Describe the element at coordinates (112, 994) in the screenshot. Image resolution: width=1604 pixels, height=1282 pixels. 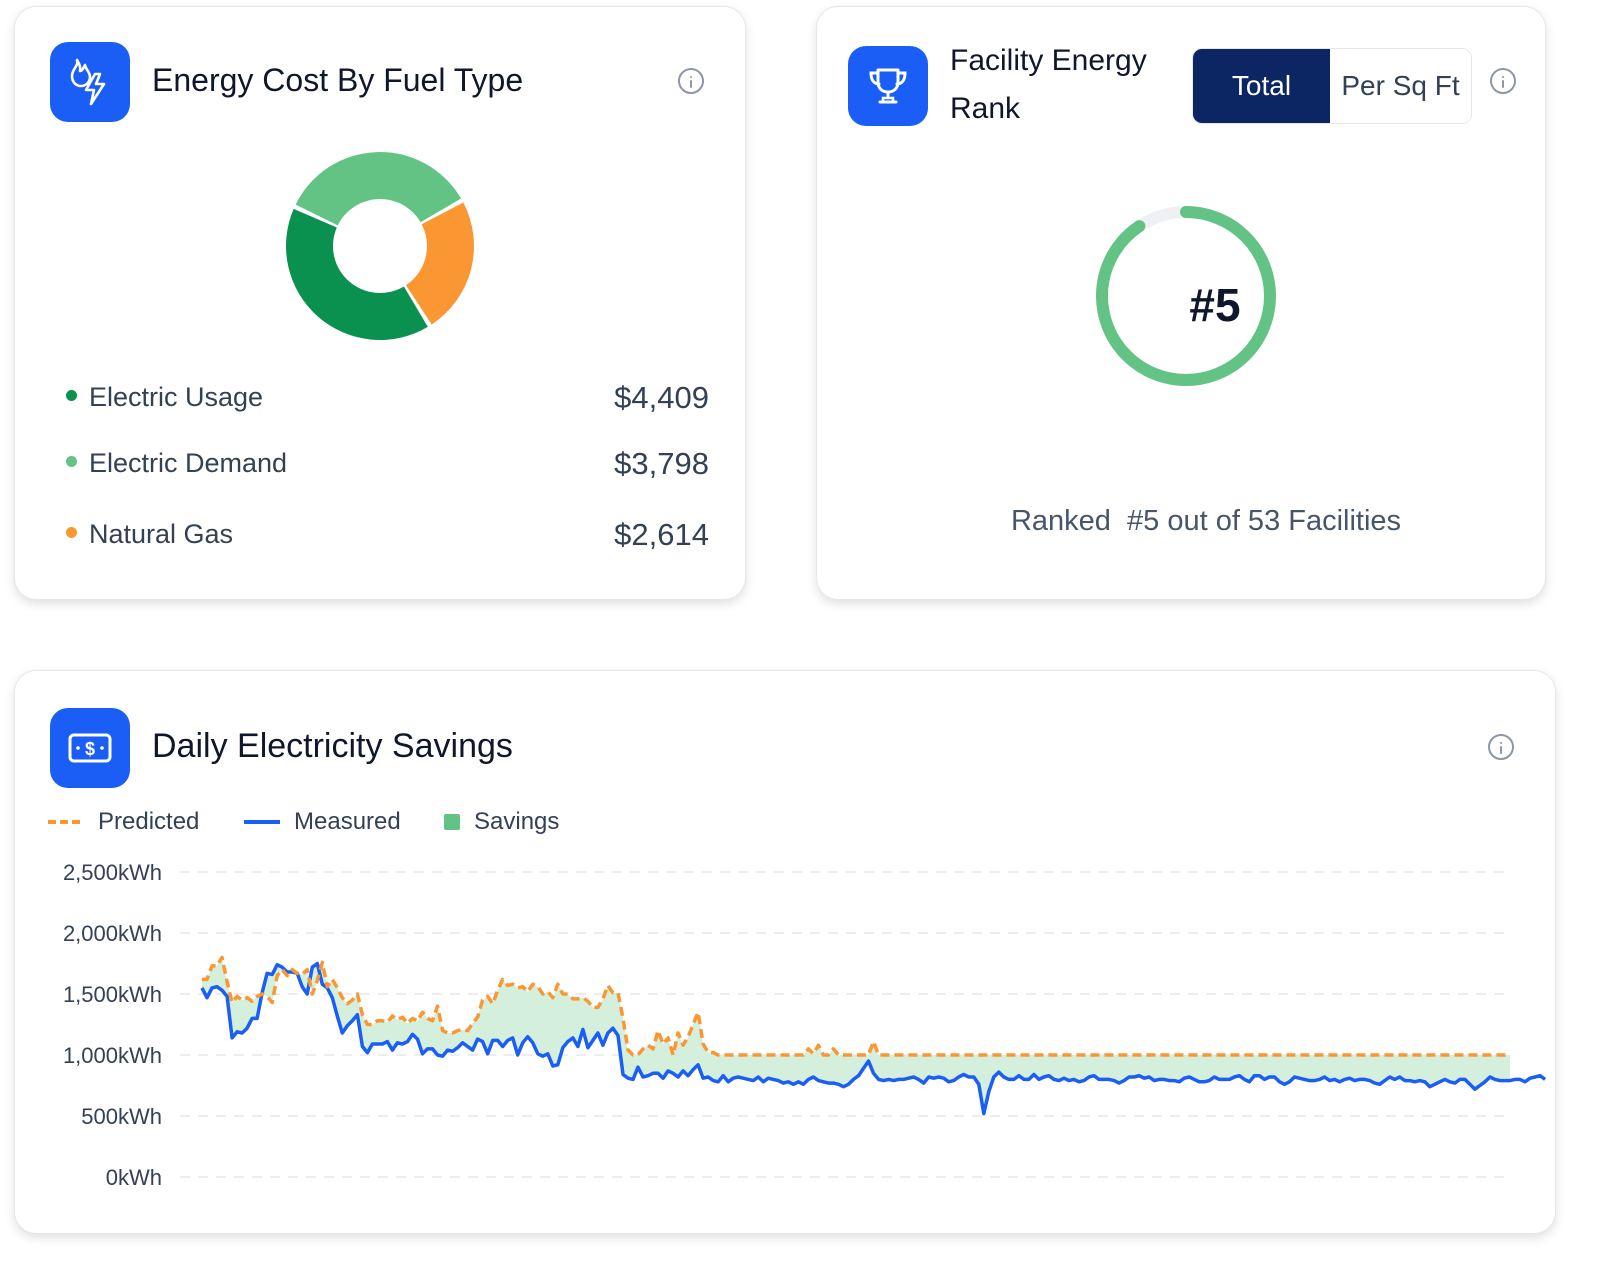
I see `y-tick-label: 1,500kWh` at that location.